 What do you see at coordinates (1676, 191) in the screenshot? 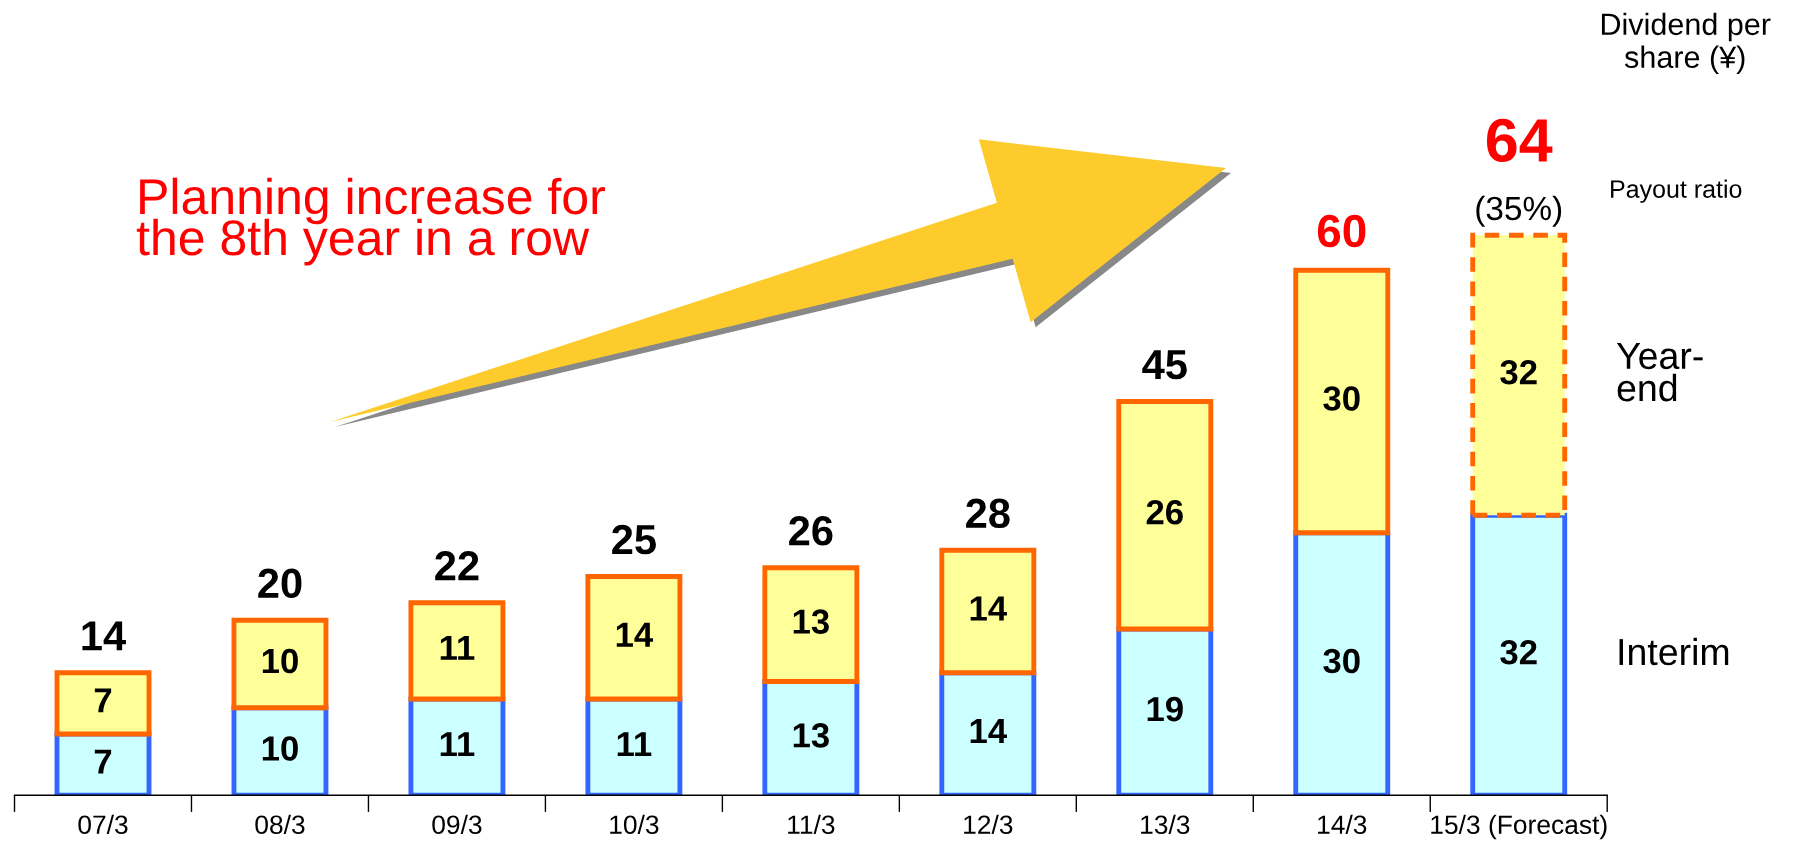
I see `text: Payout ratio` at bounding box center [1676, 191].